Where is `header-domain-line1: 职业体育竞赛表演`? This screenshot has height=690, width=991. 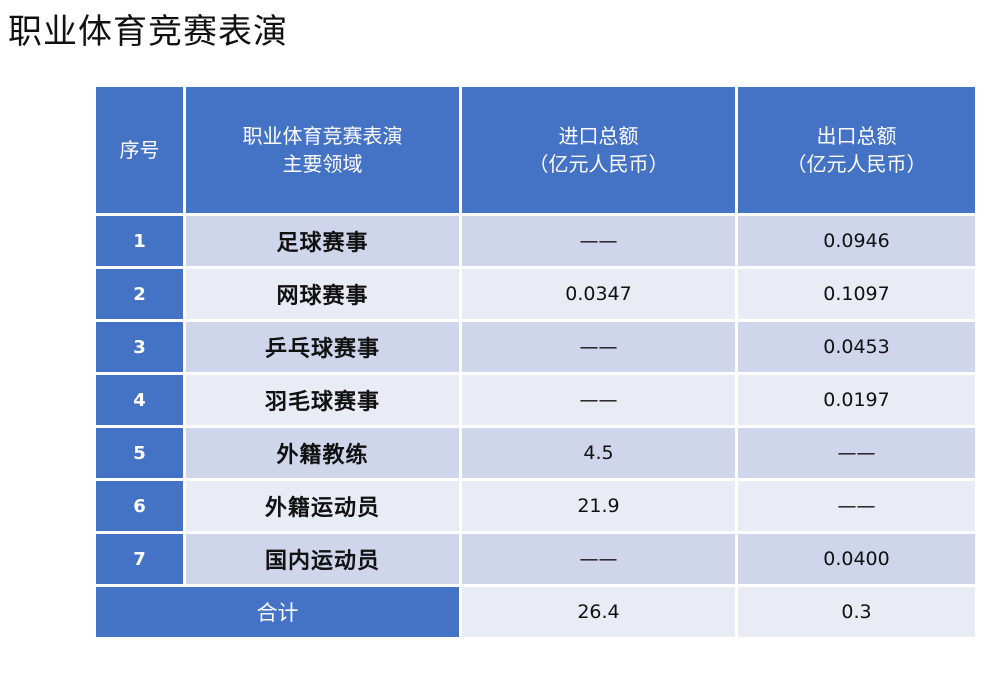 header-domain-line1: 职业体育竞赛表演 is located at coordinates (322, 136).